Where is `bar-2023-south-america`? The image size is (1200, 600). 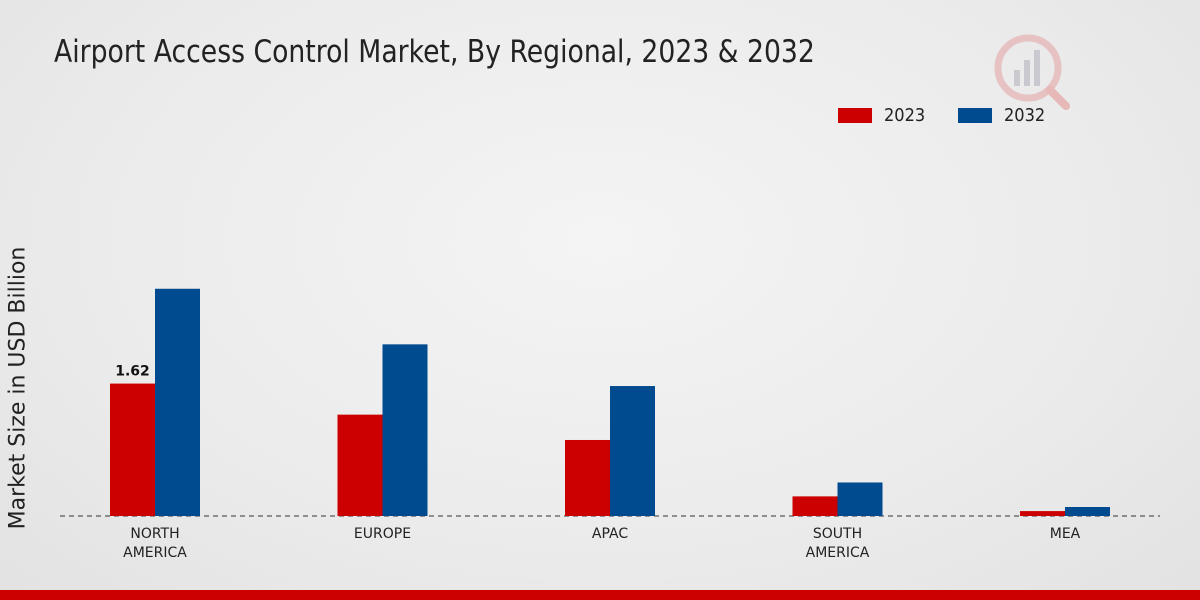
bar-2023-south-america is located at coordinates (815, 506).